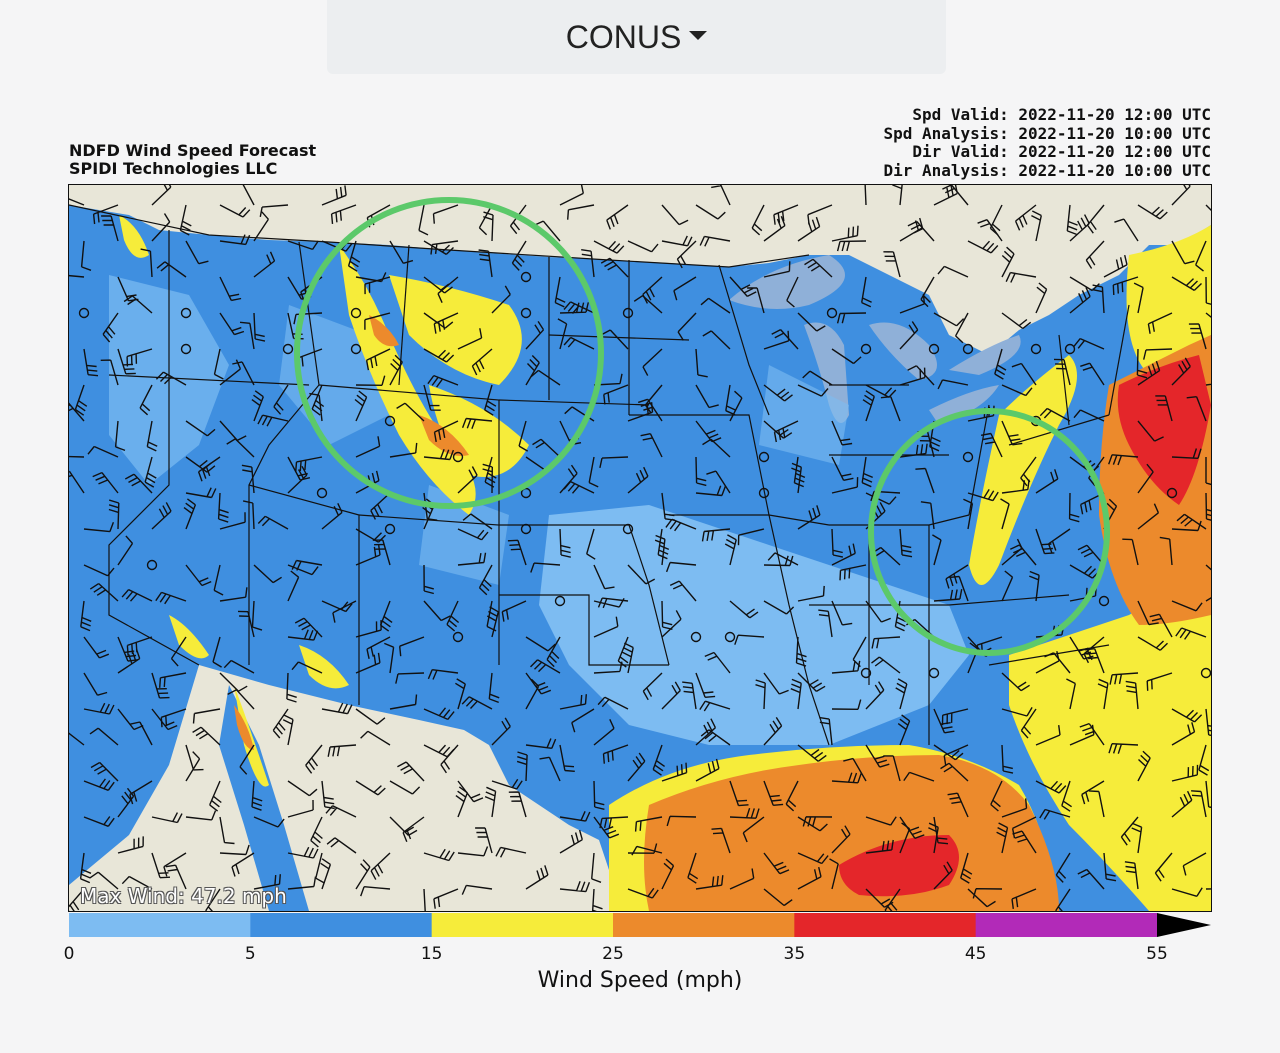 The image size is (1280, 1053). I want to click on region-selector: CONUS, so click(636, 37).